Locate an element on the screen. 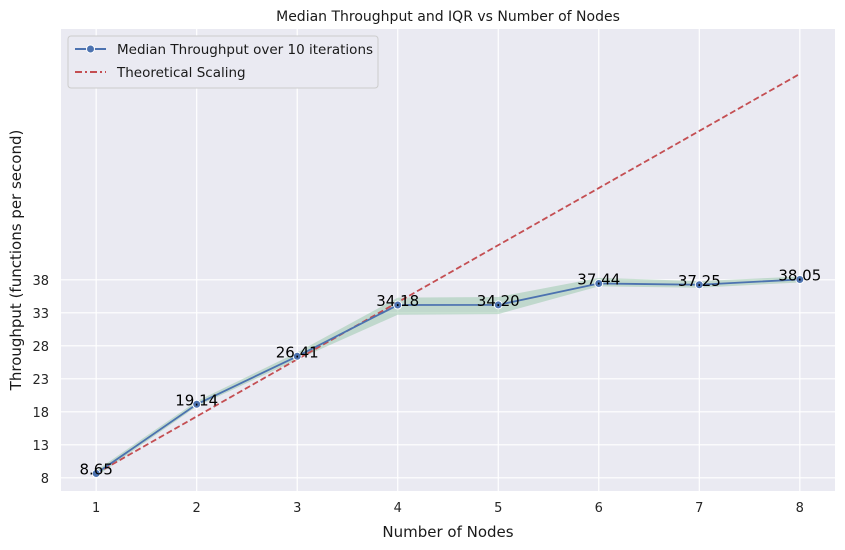  x-tick-labels: 1 2 3 4 5 6 7 8 is located at coordinates (448, 508).